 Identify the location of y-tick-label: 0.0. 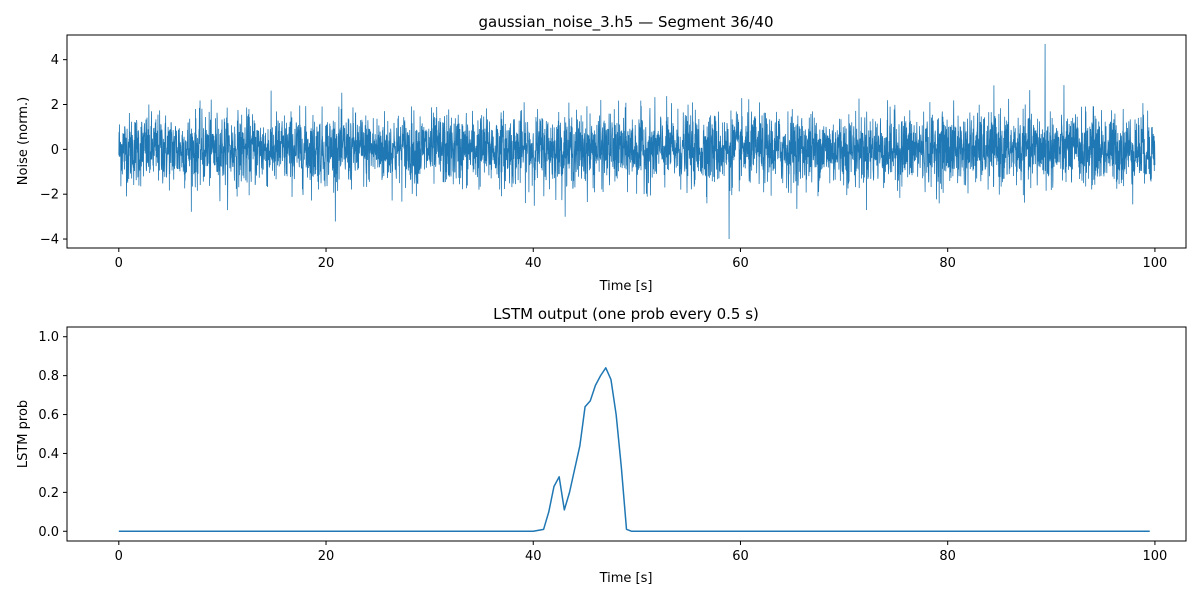
(48, 532).